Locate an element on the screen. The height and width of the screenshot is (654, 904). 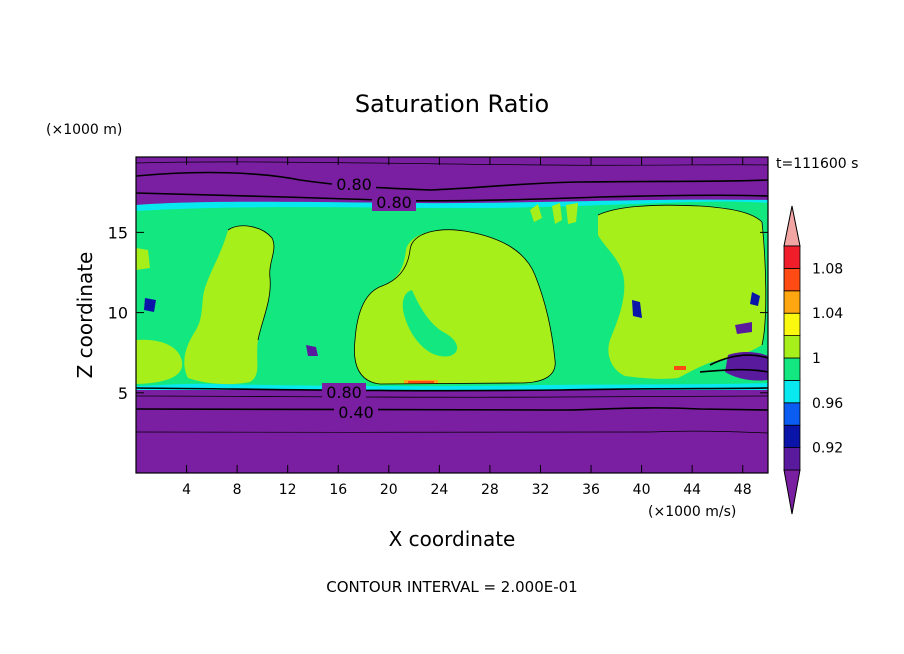
contour-080-upper is located at coordinates (452, 181).